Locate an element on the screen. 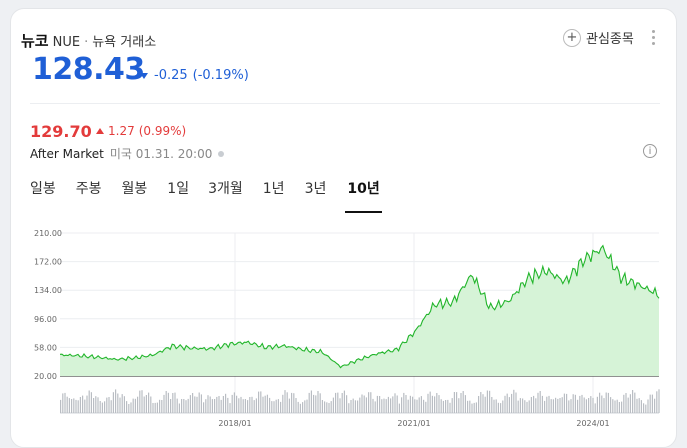  after-market-price: 129.70 is located at coordinates (61, 131).